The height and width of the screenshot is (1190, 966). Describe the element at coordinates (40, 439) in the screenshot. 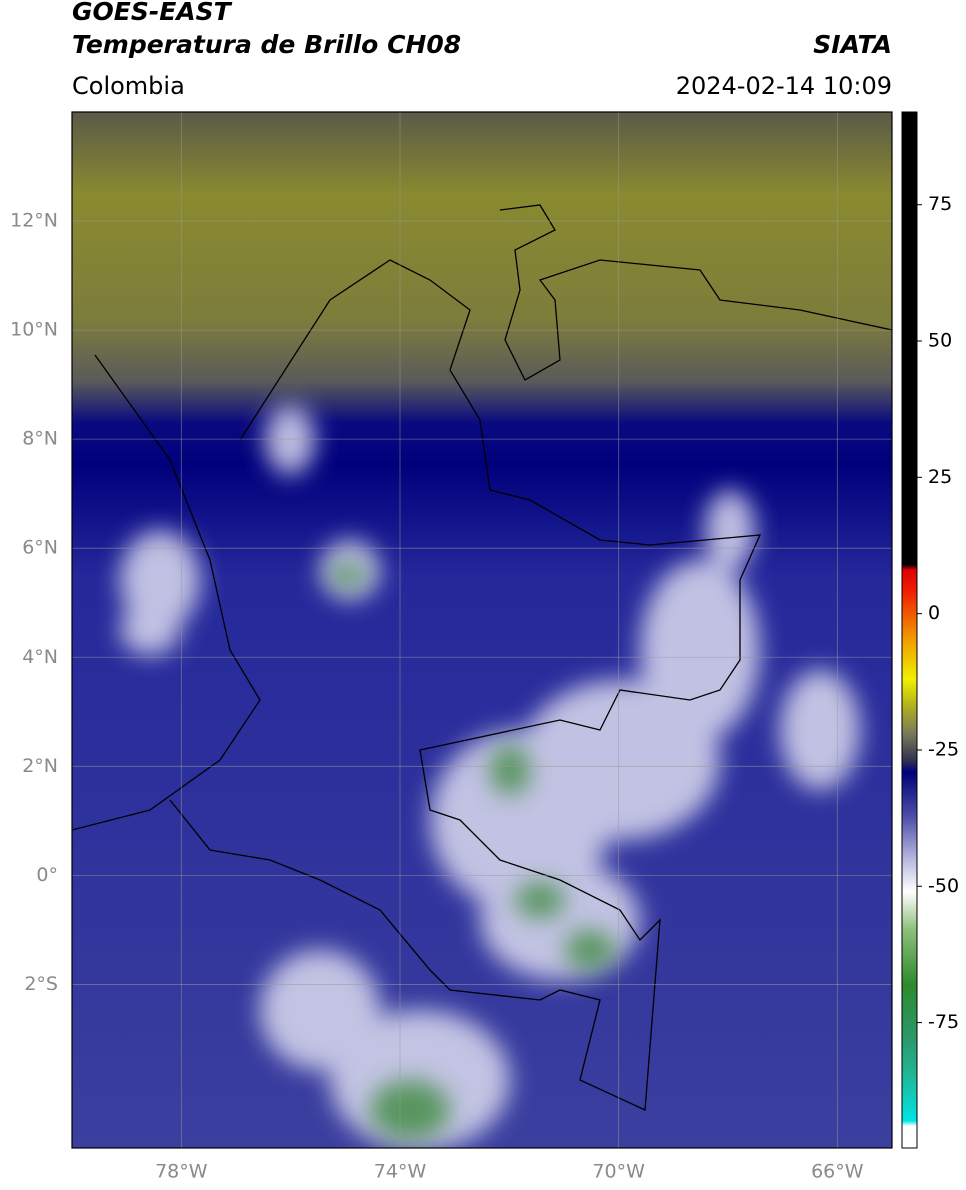

I see `y-tick-label: 8°N` at that location.